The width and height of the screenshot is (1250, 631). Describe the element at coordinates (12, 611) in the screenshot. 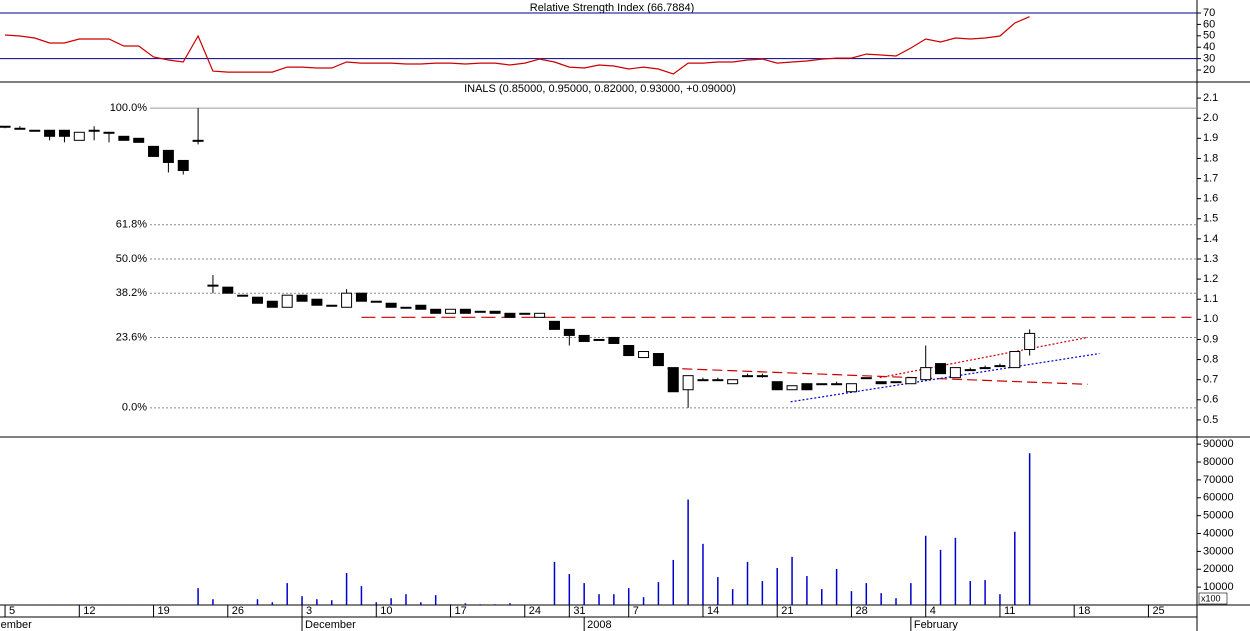

I see `x-tick-label: 5` at that location.